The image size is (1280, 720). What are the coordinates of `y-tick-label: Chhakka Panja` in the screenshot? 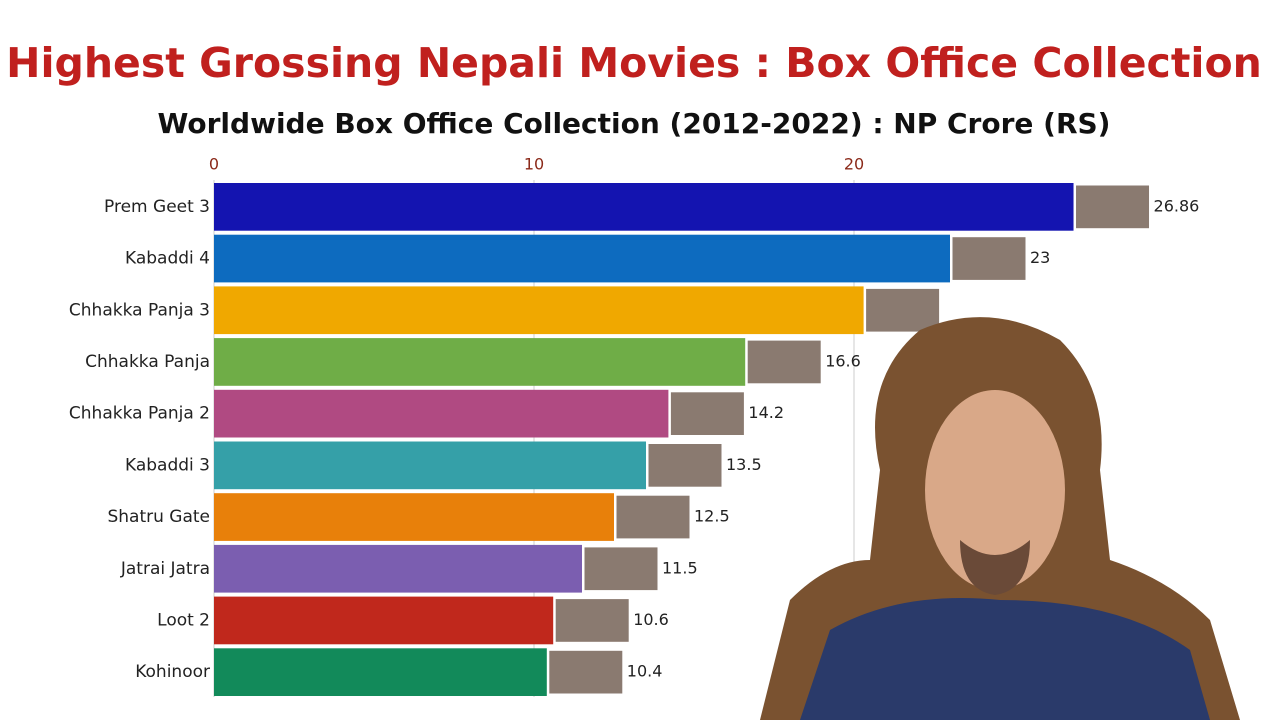 It's located at (147, 362).